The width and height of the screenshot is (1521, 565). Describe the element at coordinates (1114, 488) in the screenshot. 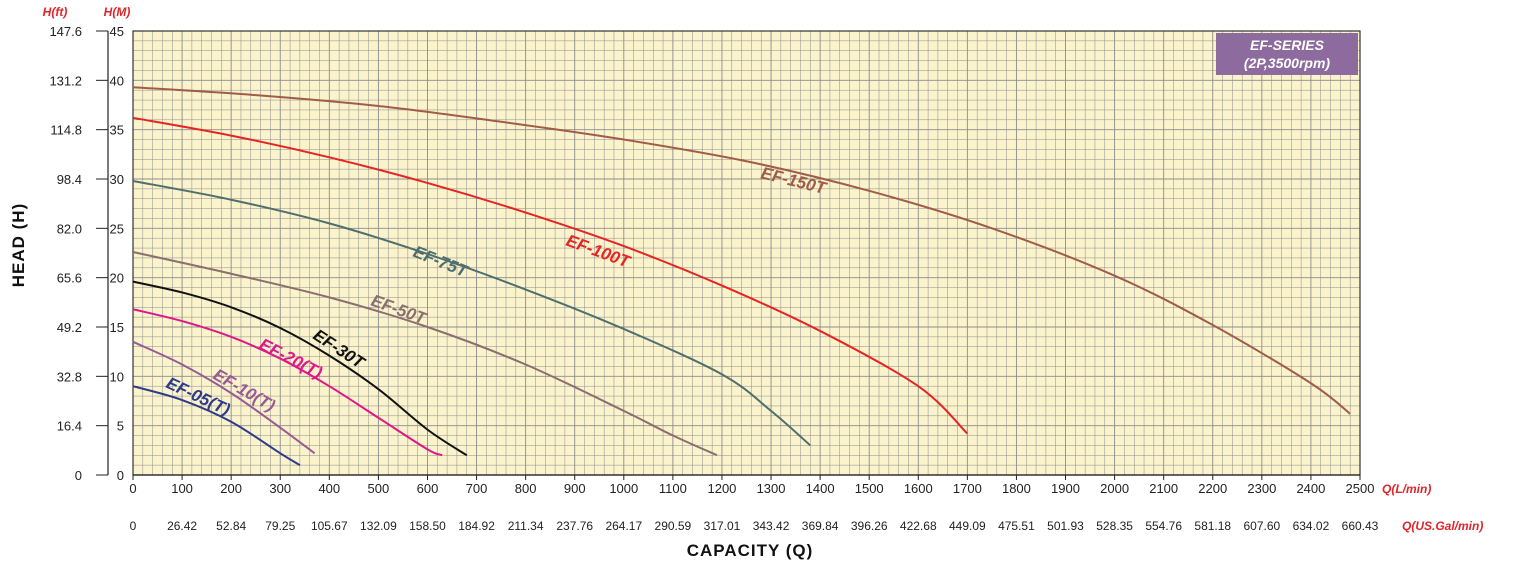

I see `x-tick-label: 2000` at that location.